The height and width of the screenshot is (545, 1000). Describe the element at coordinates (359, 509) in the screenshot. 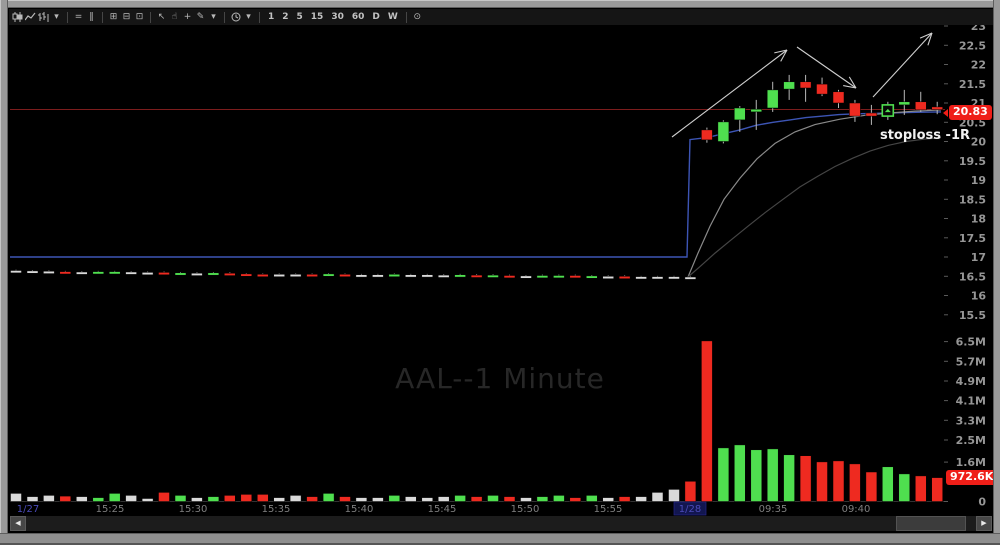

I see `time-label: 15:40` at that location.